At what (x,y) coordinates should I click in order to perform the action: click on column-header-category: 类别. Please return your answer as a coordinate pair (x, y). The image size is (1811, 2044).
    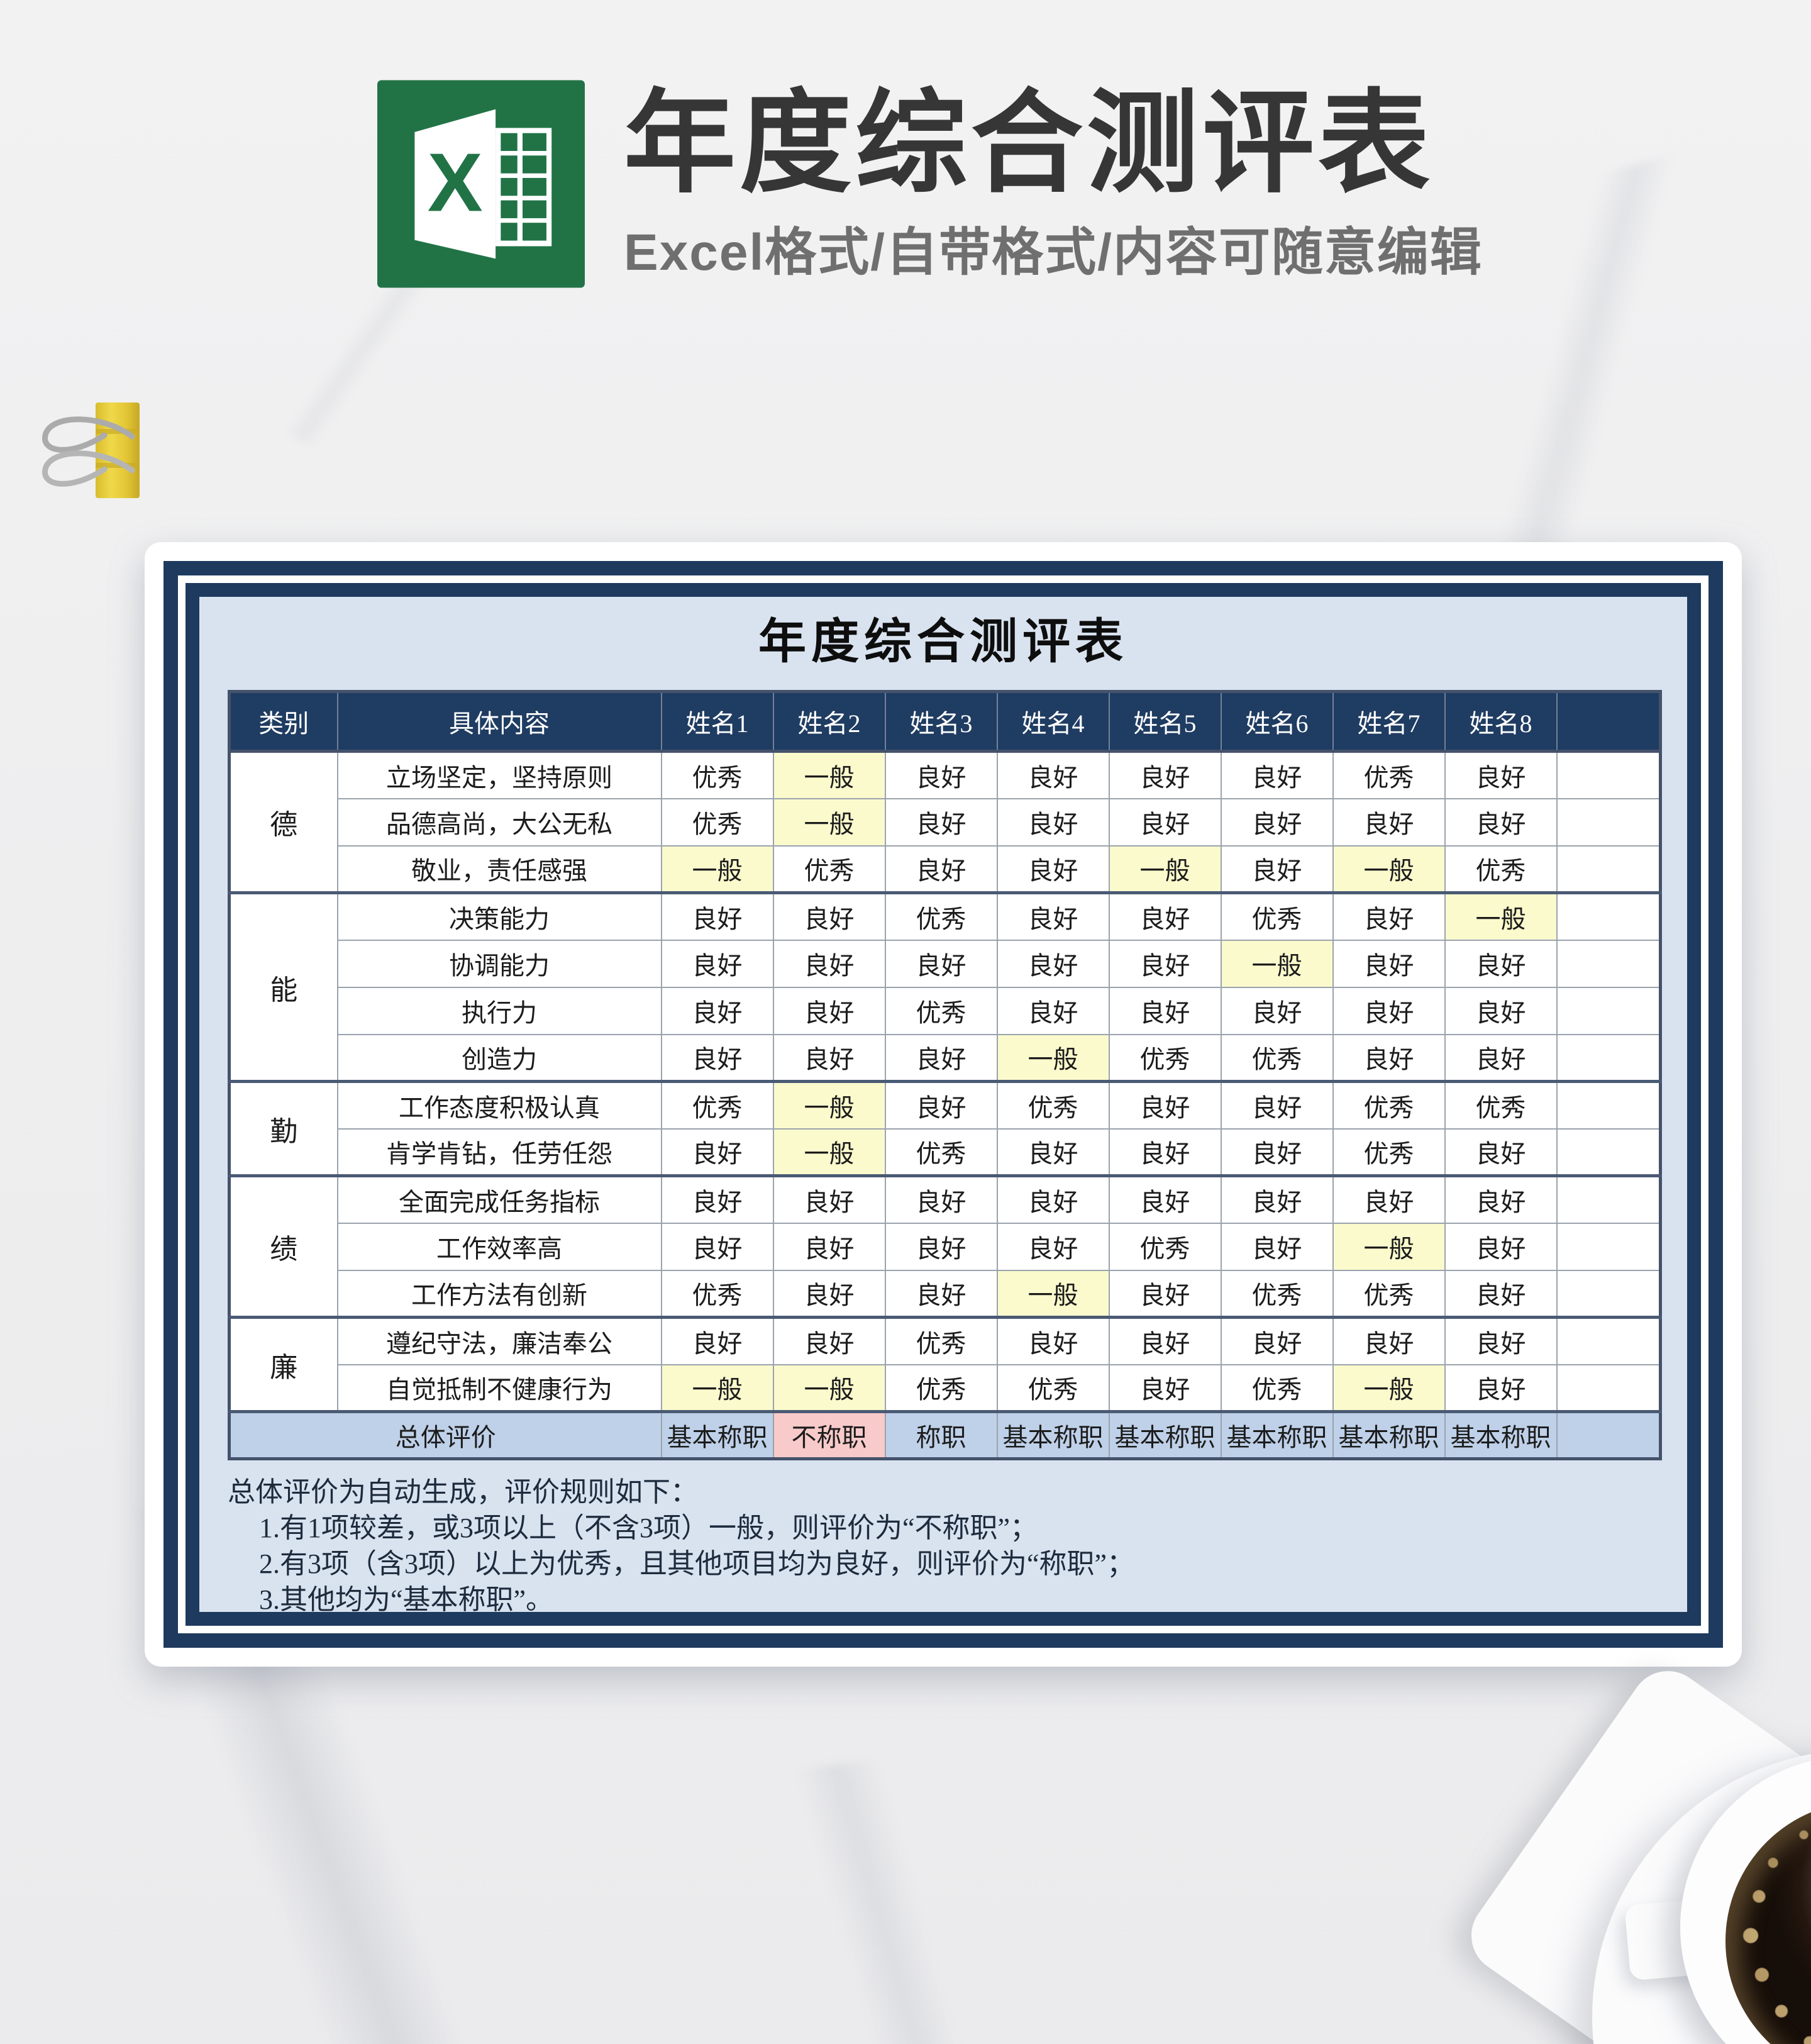
    Looking at the image, I should click on (283, 722).